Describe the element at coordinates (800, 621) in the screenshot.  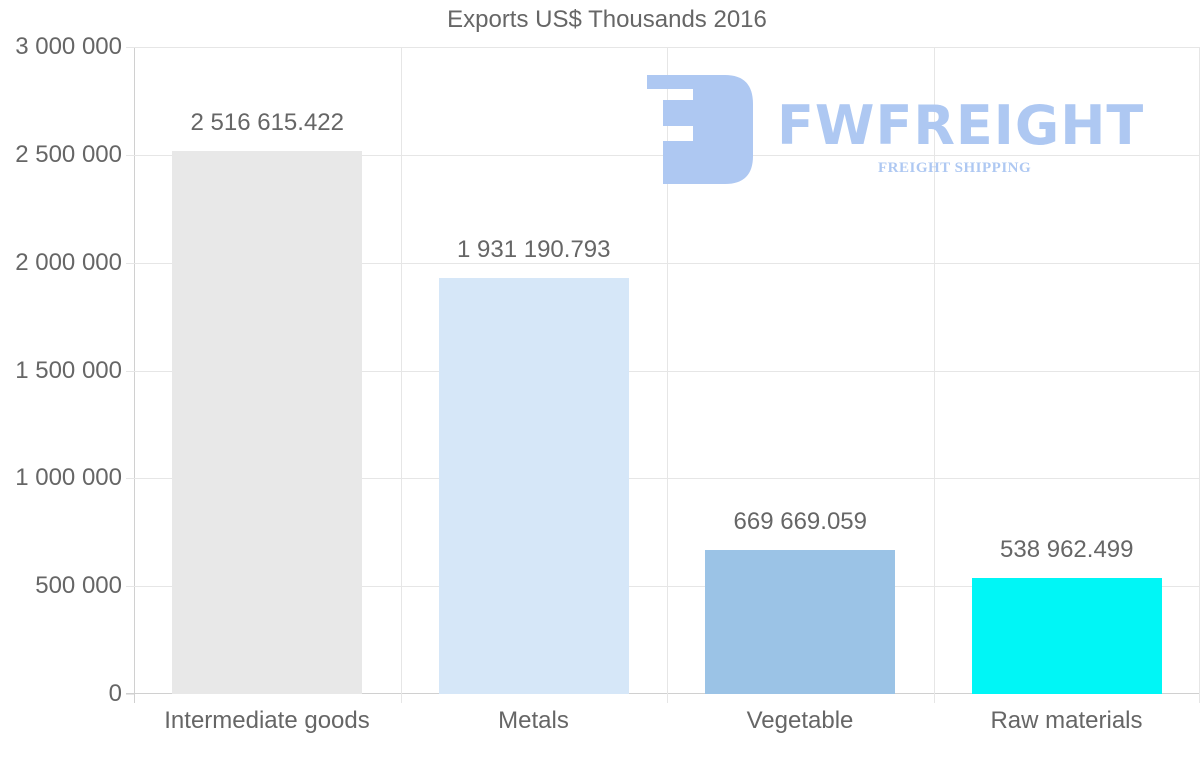
I see `bar-vegetable` at that location.